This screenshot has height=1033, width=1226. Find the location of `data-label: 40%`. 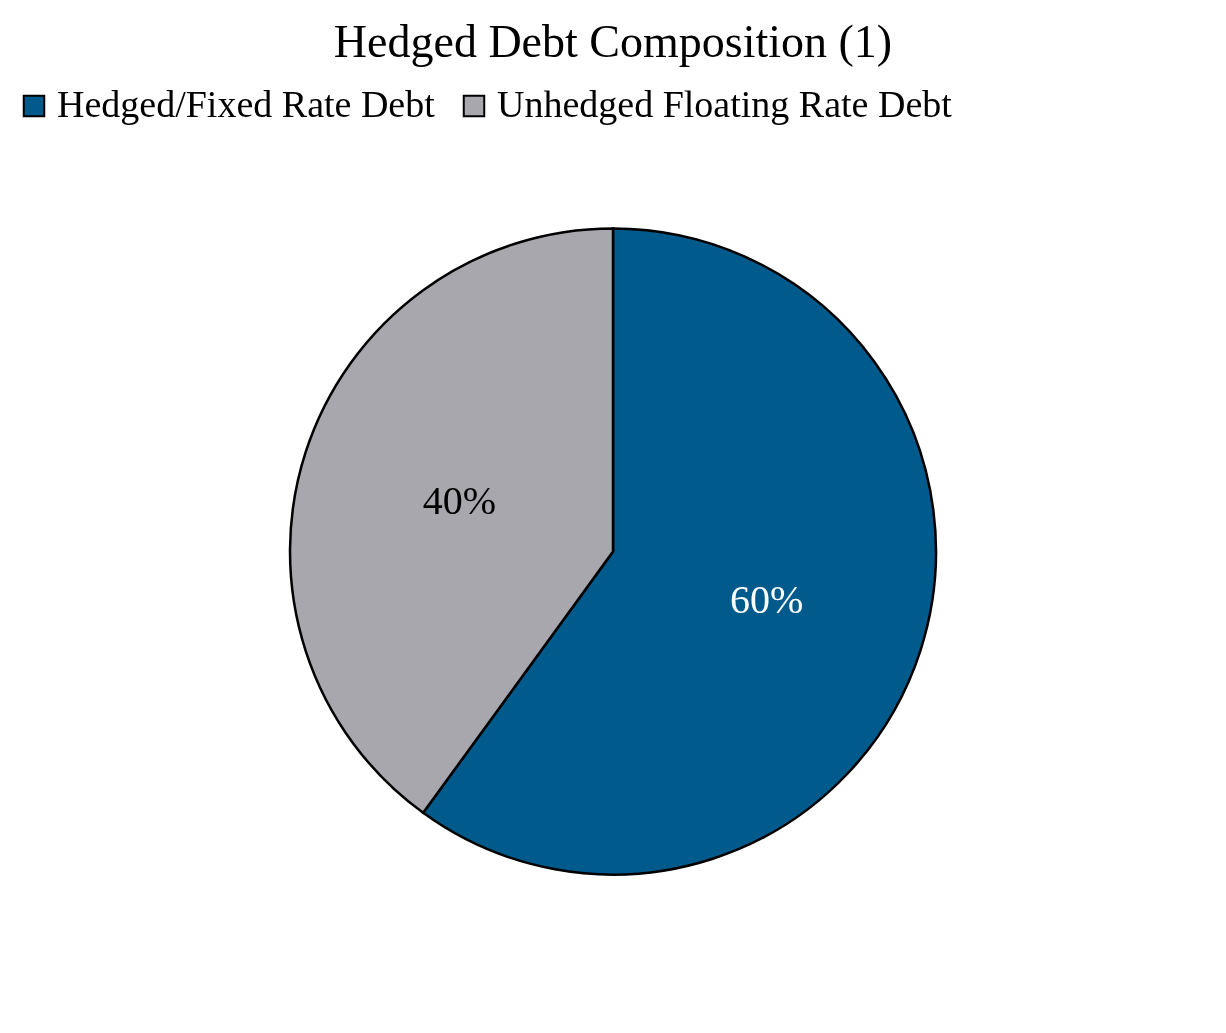

data-label: 40% is located at coordinates (459, 500).